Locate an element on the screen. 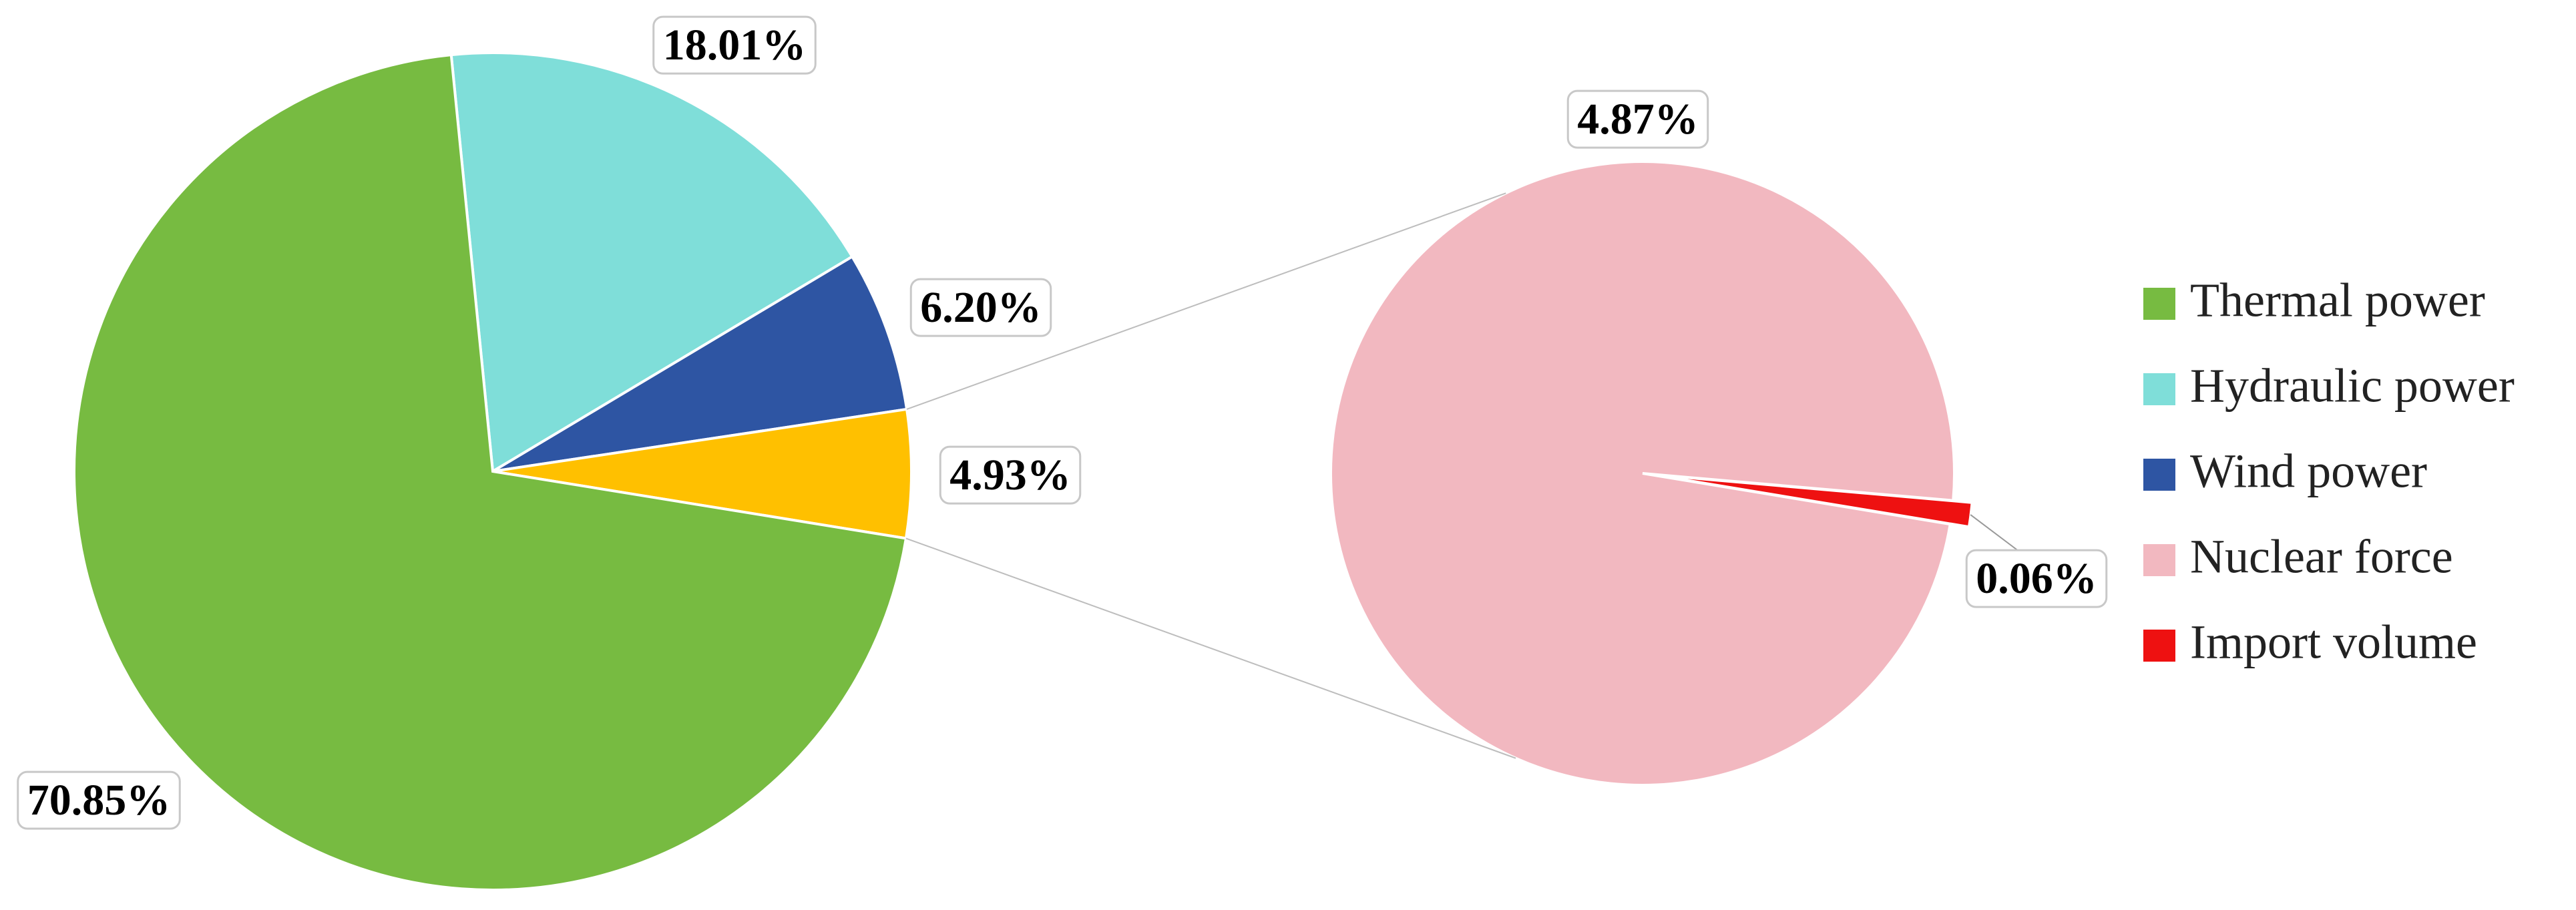  value-label: 6.20% is located at coordinates (981, 307).